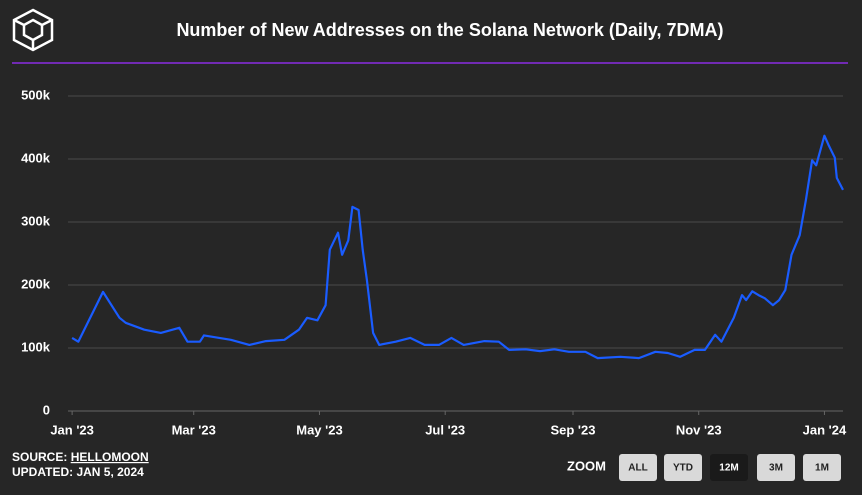  I want to click on x-tick-label: Jan '23, so click(72, 429).